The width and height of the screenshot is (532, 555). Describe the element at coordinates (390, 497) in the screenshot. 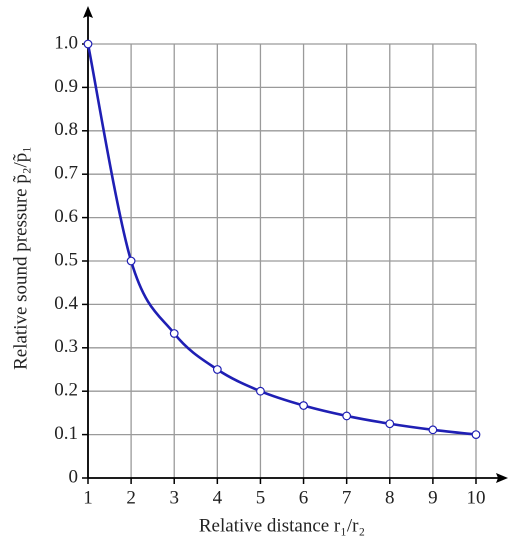

I see `x-tick-label: 8` at that location.